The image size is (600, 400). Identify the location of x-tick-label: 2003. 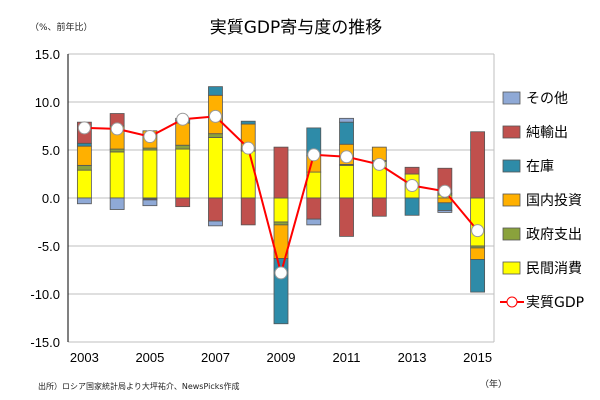
(84, 357).